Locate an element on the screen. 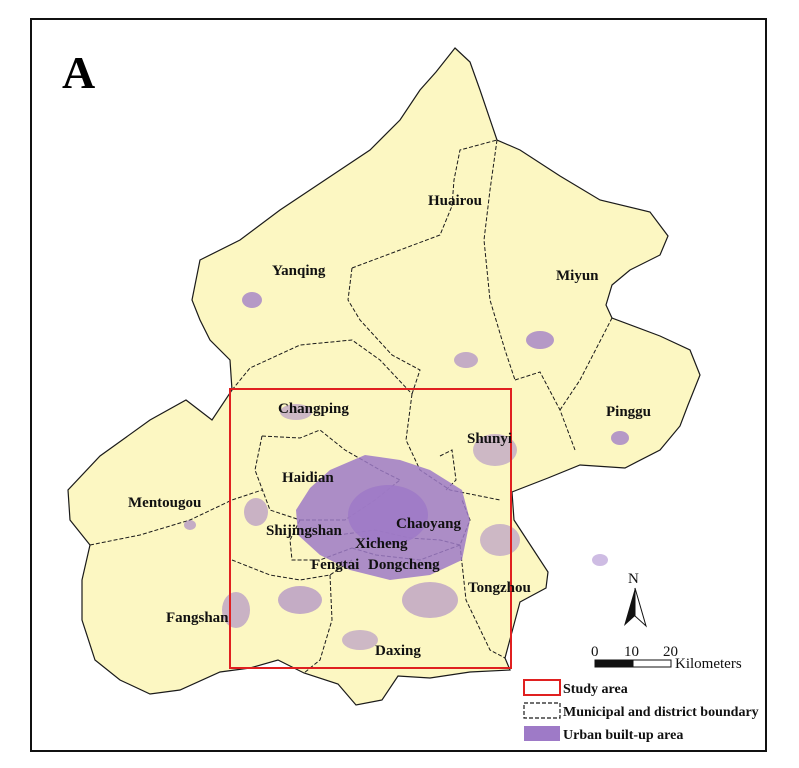  scale-tick-0: 0 is located at coordinates (595, 652).